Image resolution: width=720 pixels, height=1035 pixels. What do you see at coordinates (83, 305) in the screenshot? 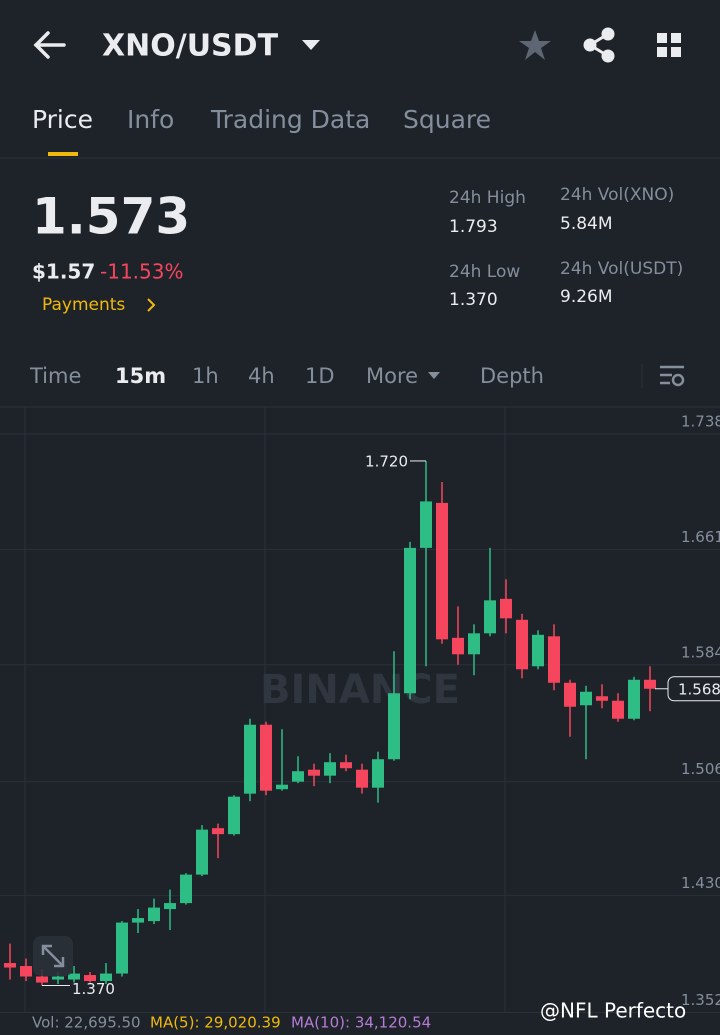
I see `payments-link: Payments` at bounding box center [83, 305].